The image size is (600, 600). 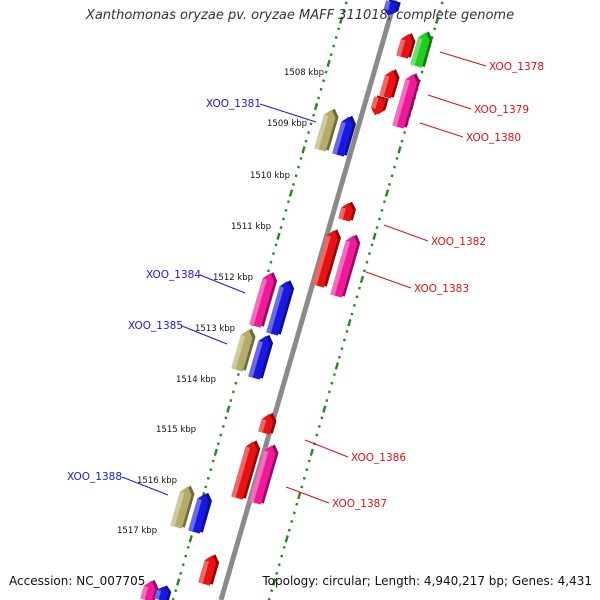 What do you see at coordinates (157, 481) in the screenshot?
I see `scale-label: 1516 kbp` at bounding box center [157, 481].